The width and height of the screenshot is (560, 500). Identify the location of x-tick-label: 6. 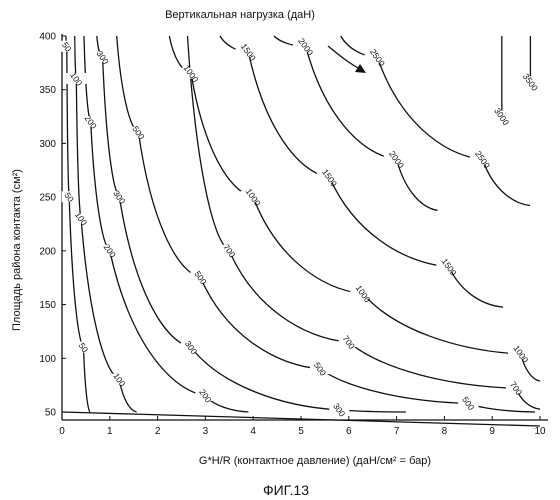
(349, 431).